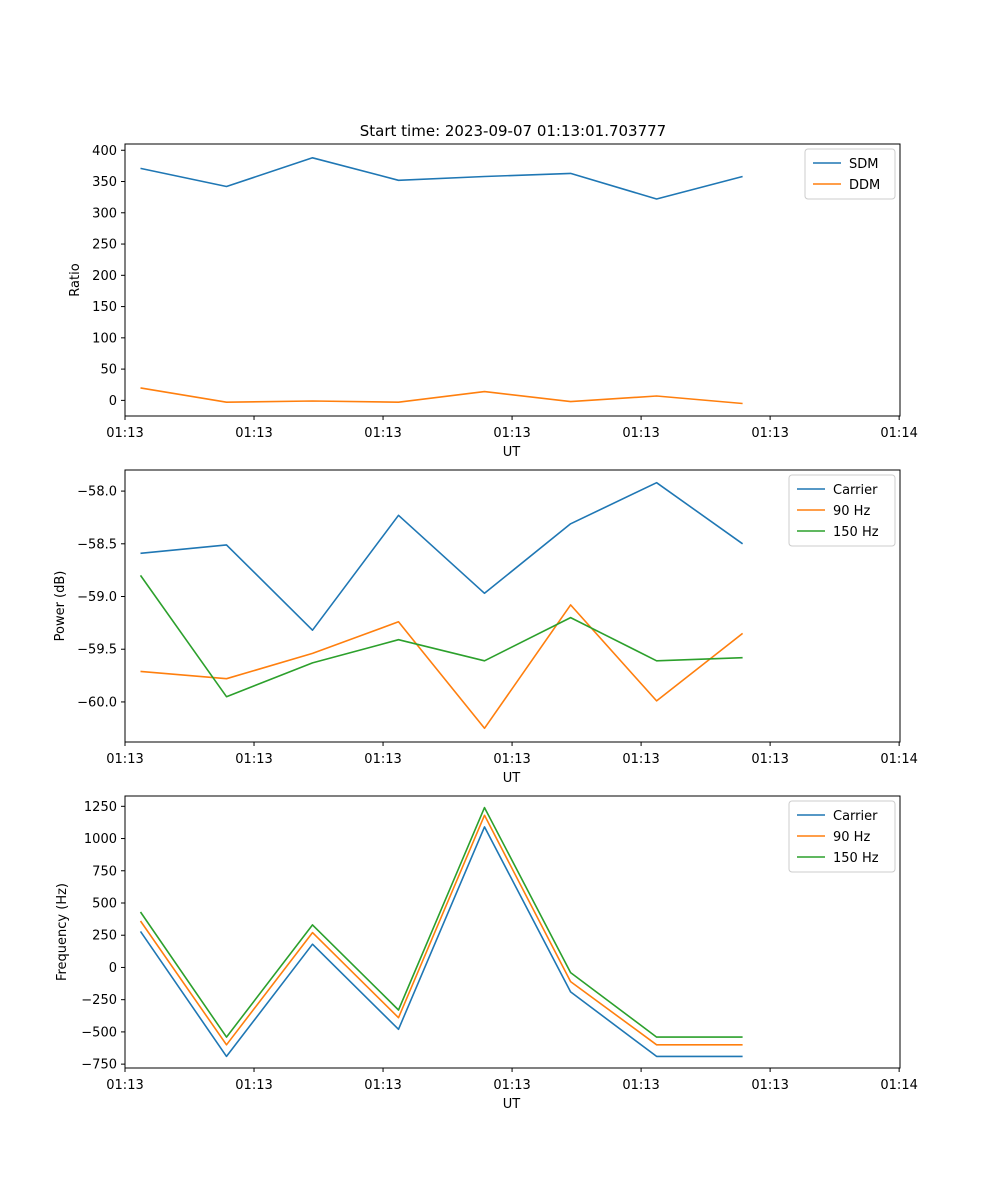  Describe the element at coordinates (441, 942) in the screenshot. I see `chart-3-series-carrier-line` at that location.